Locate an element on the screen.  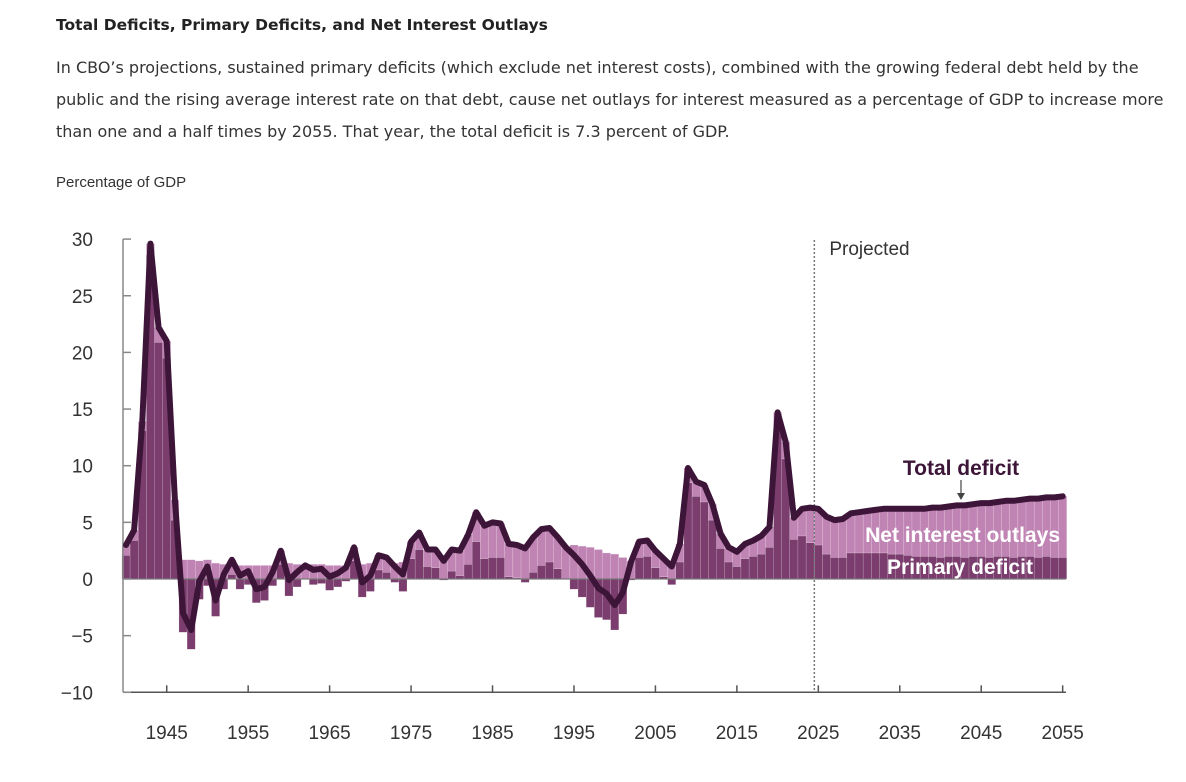
x-tick-label: 1995 is located at coordinates (574, 733).